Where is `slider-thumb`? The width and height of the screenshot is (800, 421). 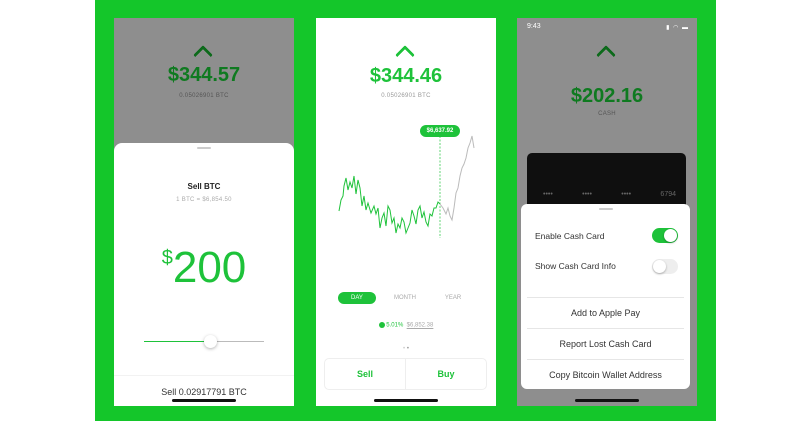
slider-thumb is located at coordinates (210, 341).